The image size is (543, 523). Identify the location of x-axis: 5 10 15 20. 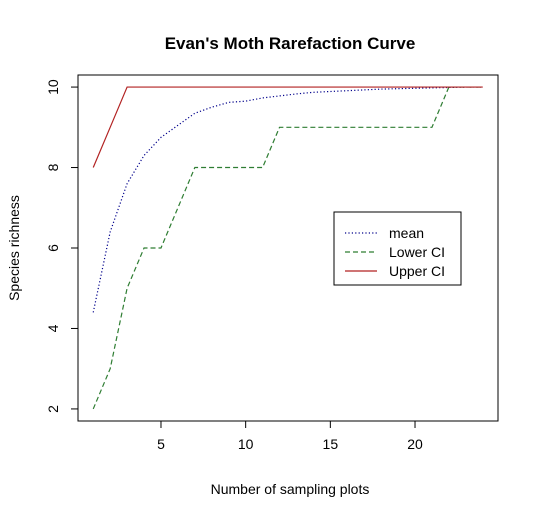
(290, 436).